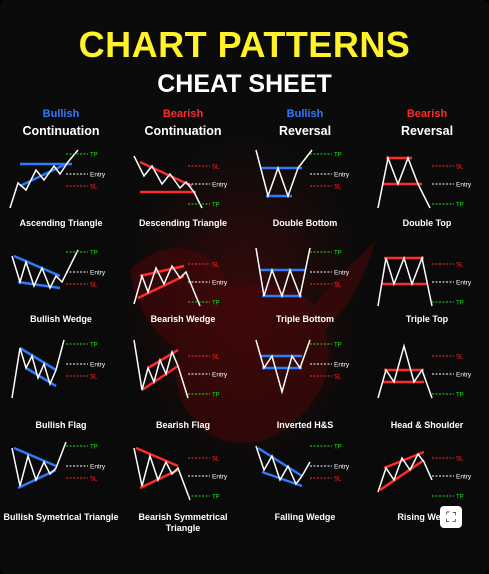  I want to click on pattern-card: Entry TP SL Descending Triangle, so click(183, 203).